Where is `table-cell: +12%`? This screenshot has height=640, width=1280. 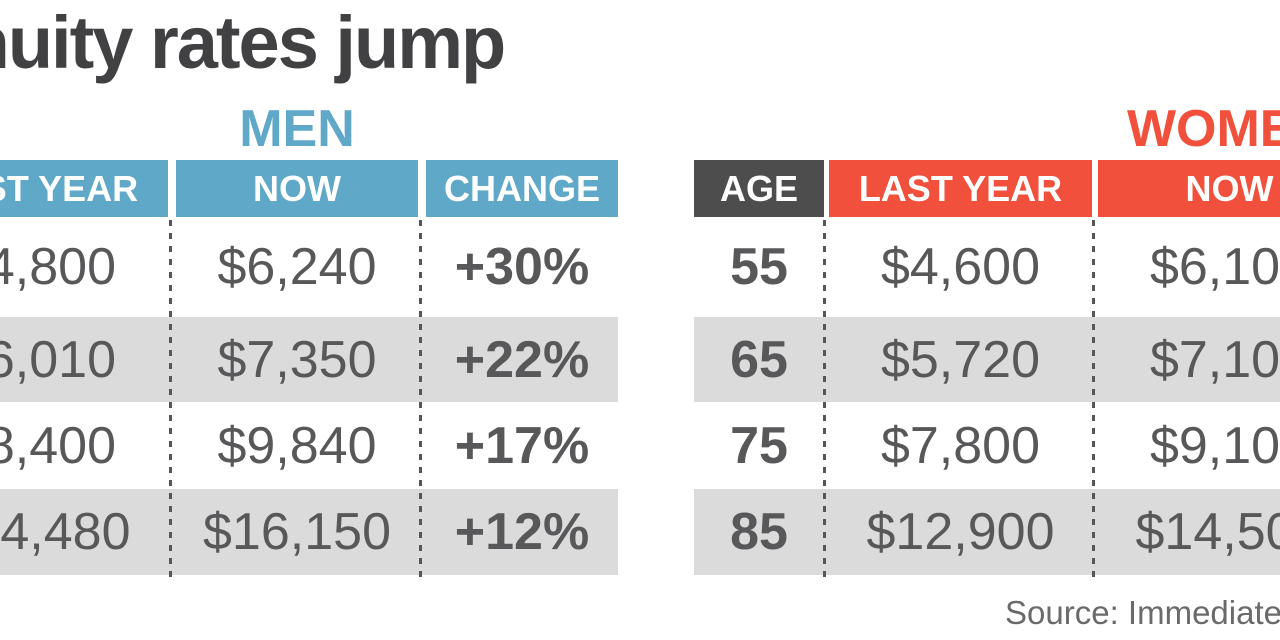
table-cell: +12% is located at coordinates (522, 532).